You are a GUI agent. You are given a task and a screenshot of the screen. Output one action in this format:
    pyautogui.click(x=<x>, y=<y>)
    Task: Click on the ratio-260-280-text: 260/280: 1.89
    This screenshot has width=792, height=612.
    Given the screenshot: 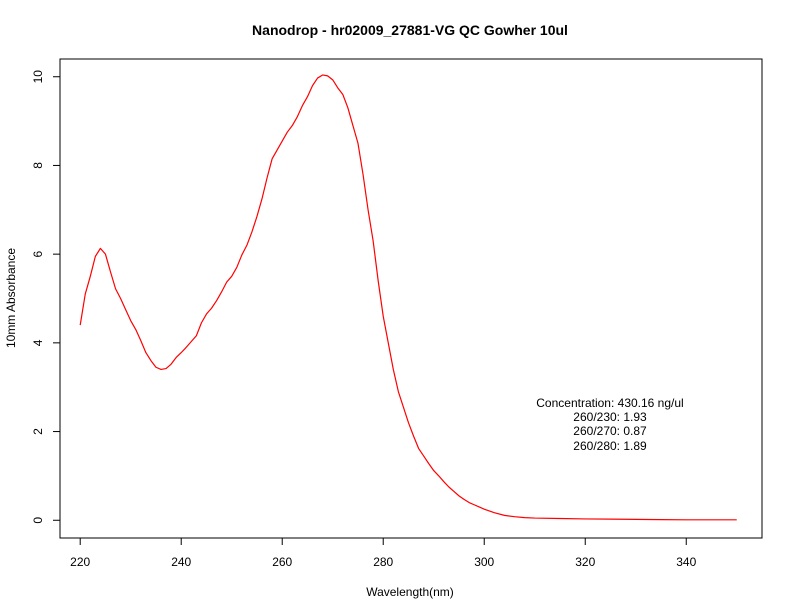 What is the action you would take?
    pyautogui.click(x=610, y=446)
    